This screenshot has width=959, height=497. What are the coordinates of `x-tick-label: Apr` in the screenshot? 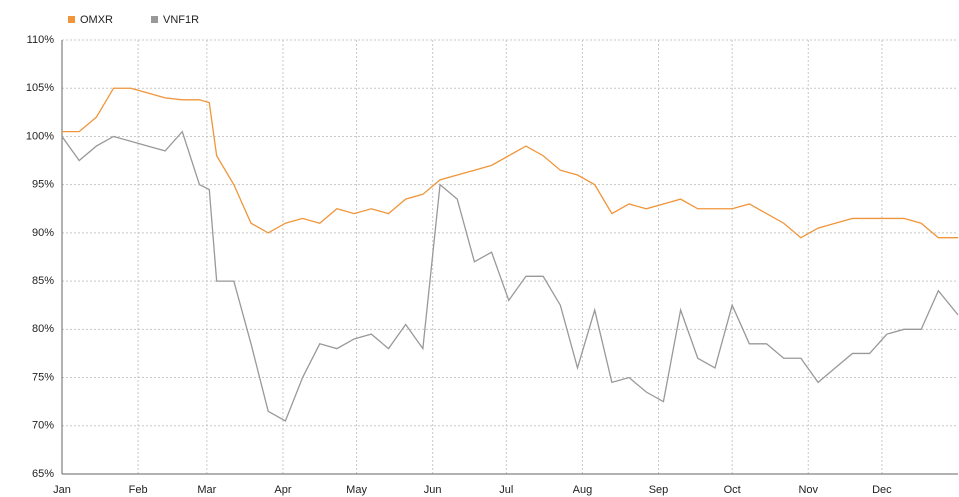 It's located at (282, 490).